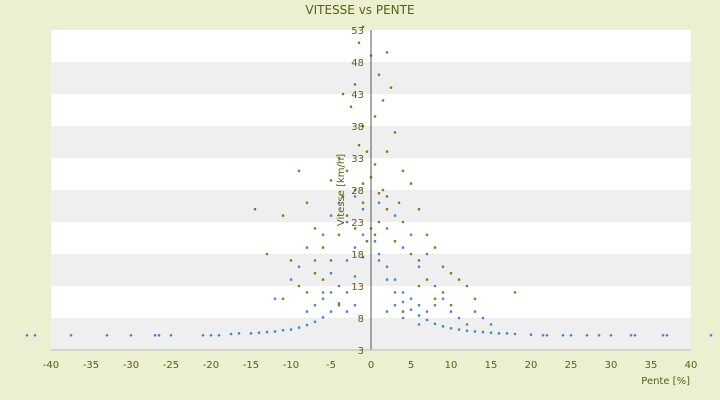  I want to click on y-tick-label: 13, so click(357, 287).